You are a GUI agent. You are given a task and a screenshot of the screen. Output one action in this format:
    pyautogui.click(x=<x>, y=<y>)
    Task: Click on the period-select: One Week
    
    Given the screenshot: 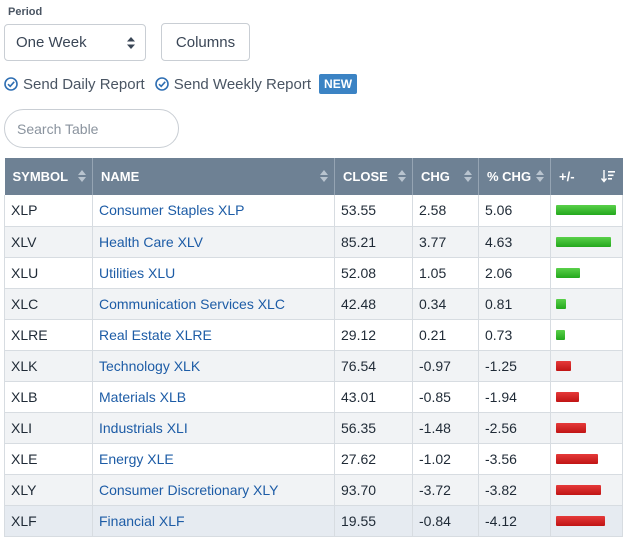 What is the action you would take?
    pyautogui.click(x=75, y=42)
    